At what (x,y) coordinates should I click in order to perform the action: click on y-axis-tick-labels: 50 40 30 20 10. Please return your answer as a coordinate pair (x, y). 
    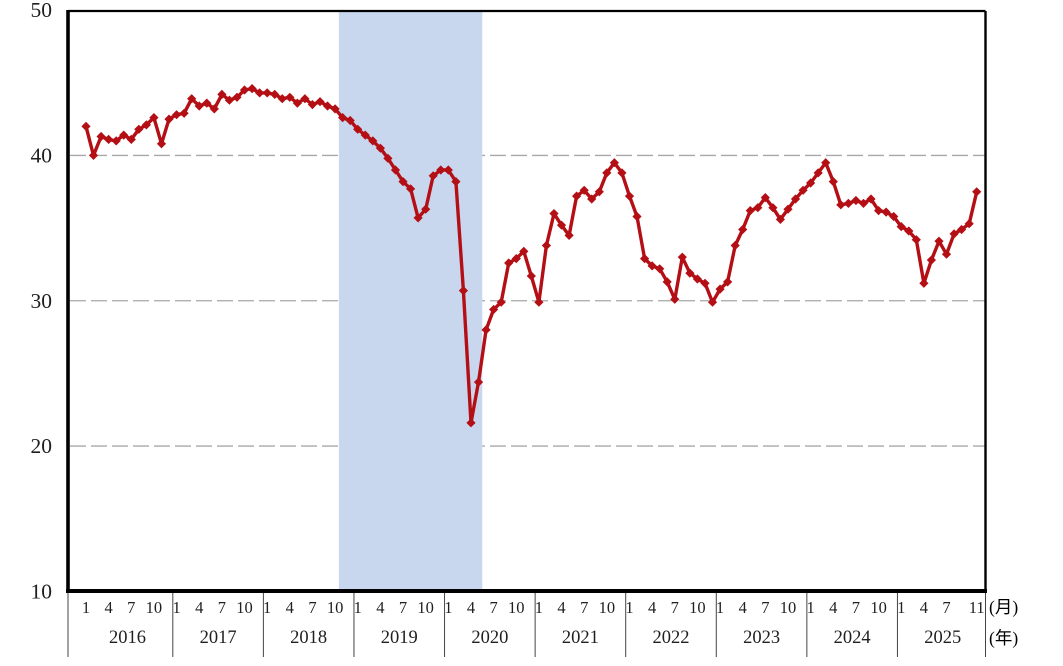
    Looking at the image, I should click on (42, 301).